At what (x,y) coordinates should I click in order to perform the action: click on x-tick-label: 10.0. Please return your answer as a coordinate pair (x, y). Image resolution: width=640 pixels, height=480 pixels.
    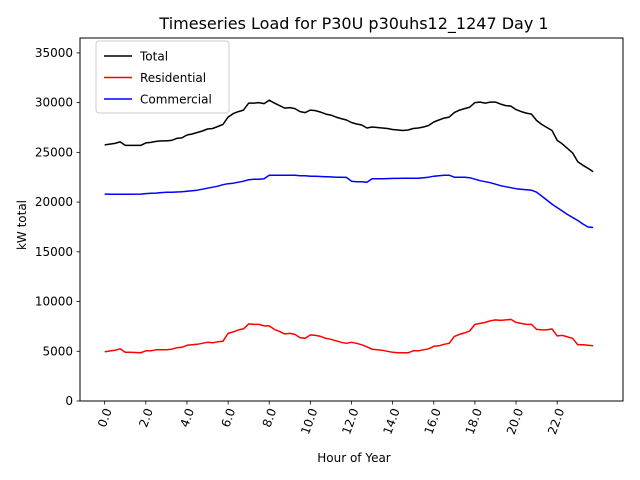
    Looking at the image, I should click on (309, 421).